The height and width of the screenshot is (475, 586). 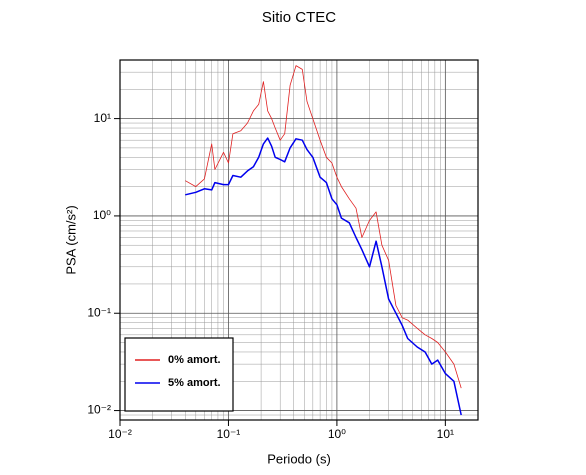 What do you see at coordinates (99, 410) in the screenshot?
I see `y-tick-label: 10⁻²` at bounding box center [99, 410].